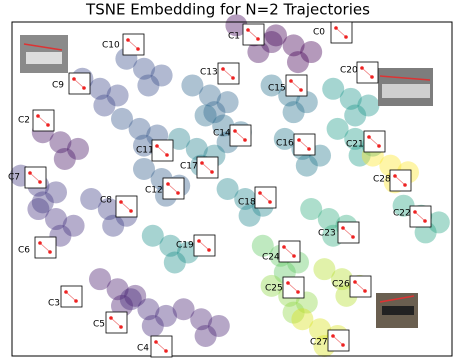 This screenshot has width=457, height=360. What do you see at coordinates (247, 203) in the screenshot?
I see `cluster-label: C18` at bounding box center [247, 203].